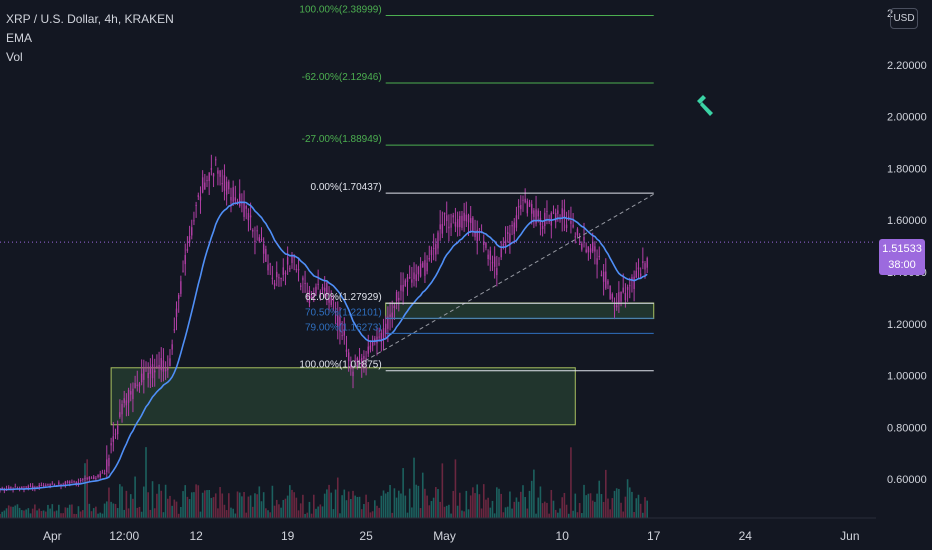 Image resolution: width=932 pixels, height=550 pixels. Describe the element at coordinates (90, 19) in the screenshot. I see `symbol-title: XRP / U.S. Dollar, 4h, KRAKEN` at that location.